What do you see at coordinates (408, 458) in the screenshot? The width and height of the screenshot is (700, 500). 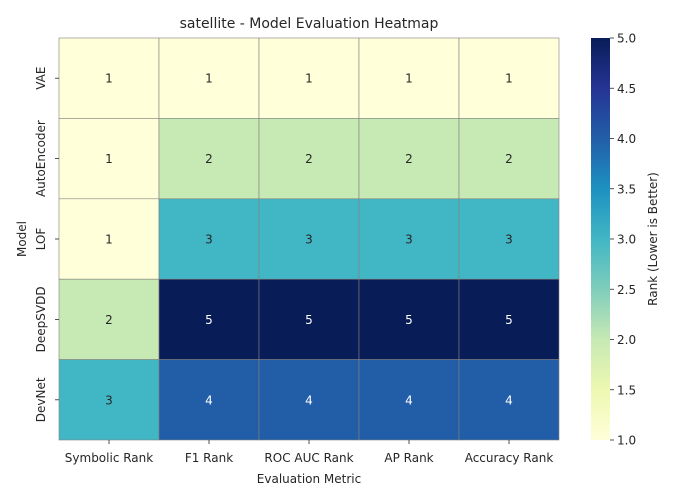 I see `x-tick-label: AP Rank` at bounding box center [408, 458].